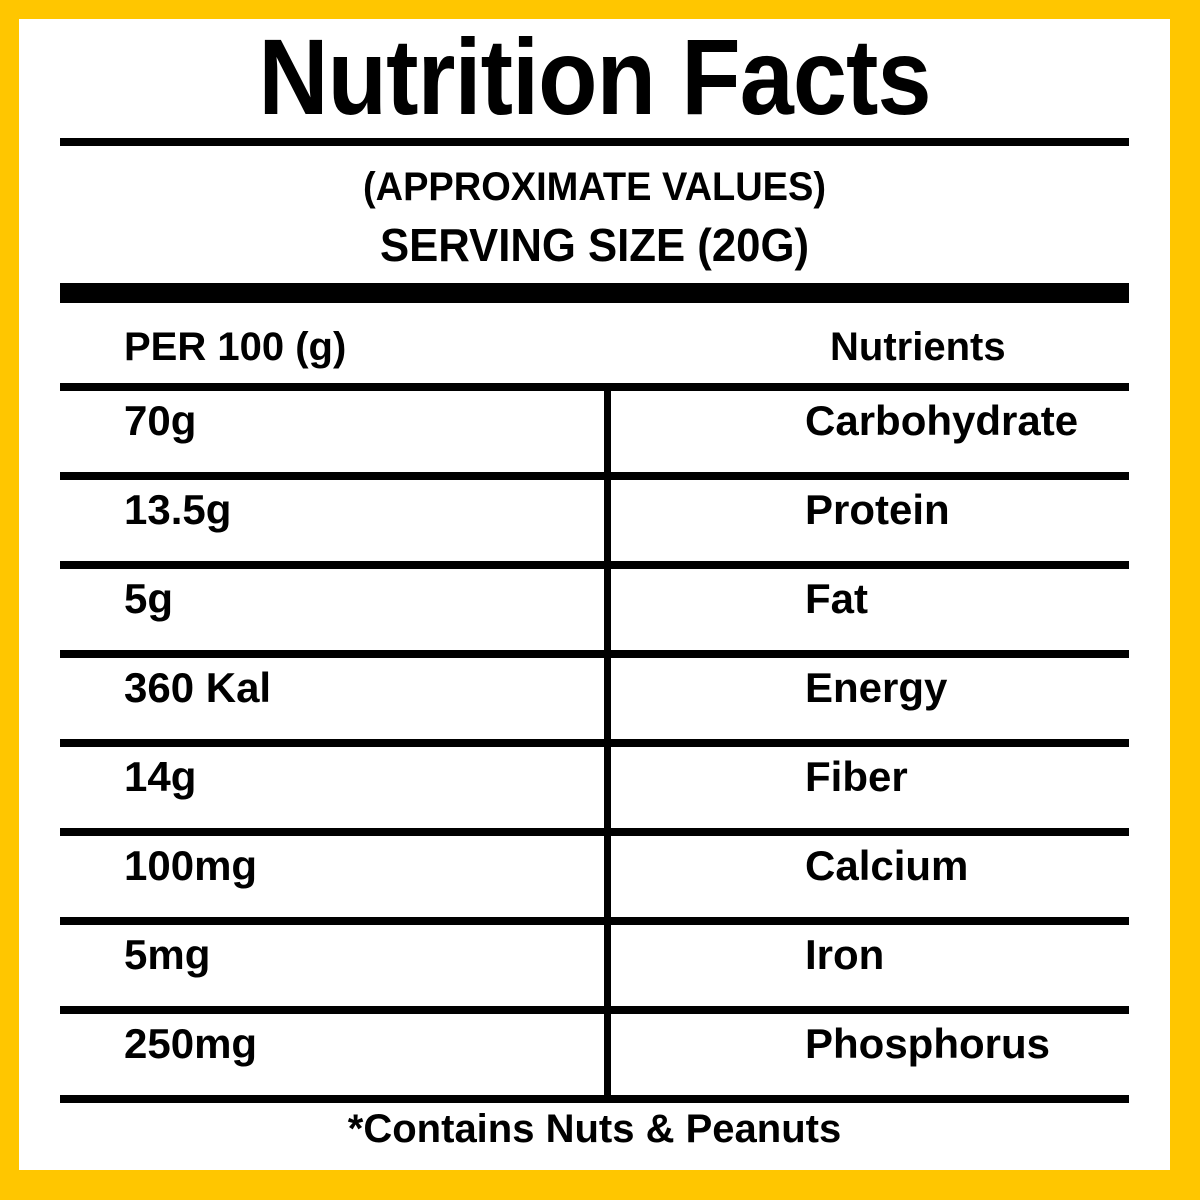 The width and height of the screenshot is (1200, 1200). What do you see at coordinates (235, 347) in the screenshot?
I see `column-header-per-100g: PER 100 (g)` at bounding box center [235, 347].